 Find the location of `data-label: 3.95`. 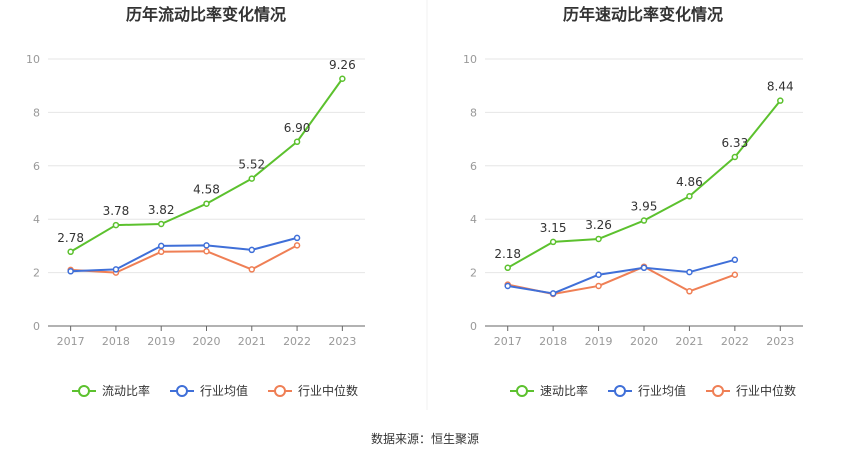

data-label: 3.95 is located at coordinates (644, 207).